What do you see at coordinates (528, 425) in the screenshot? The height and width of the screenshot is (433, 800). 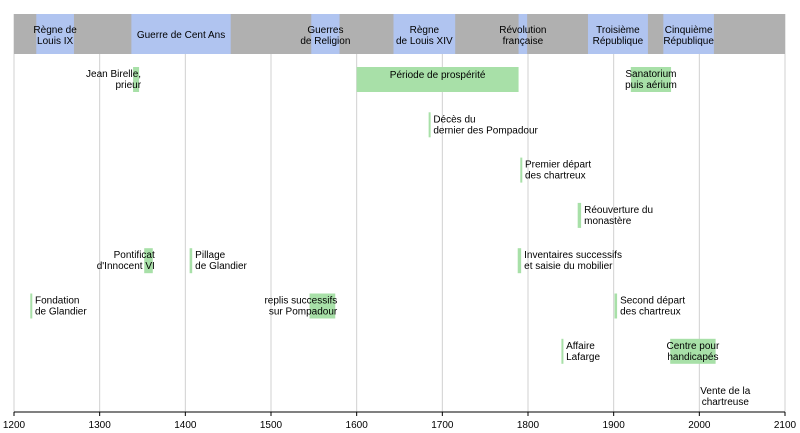 I see `x-tick-label: 1800` at bounding box center [528, 425].